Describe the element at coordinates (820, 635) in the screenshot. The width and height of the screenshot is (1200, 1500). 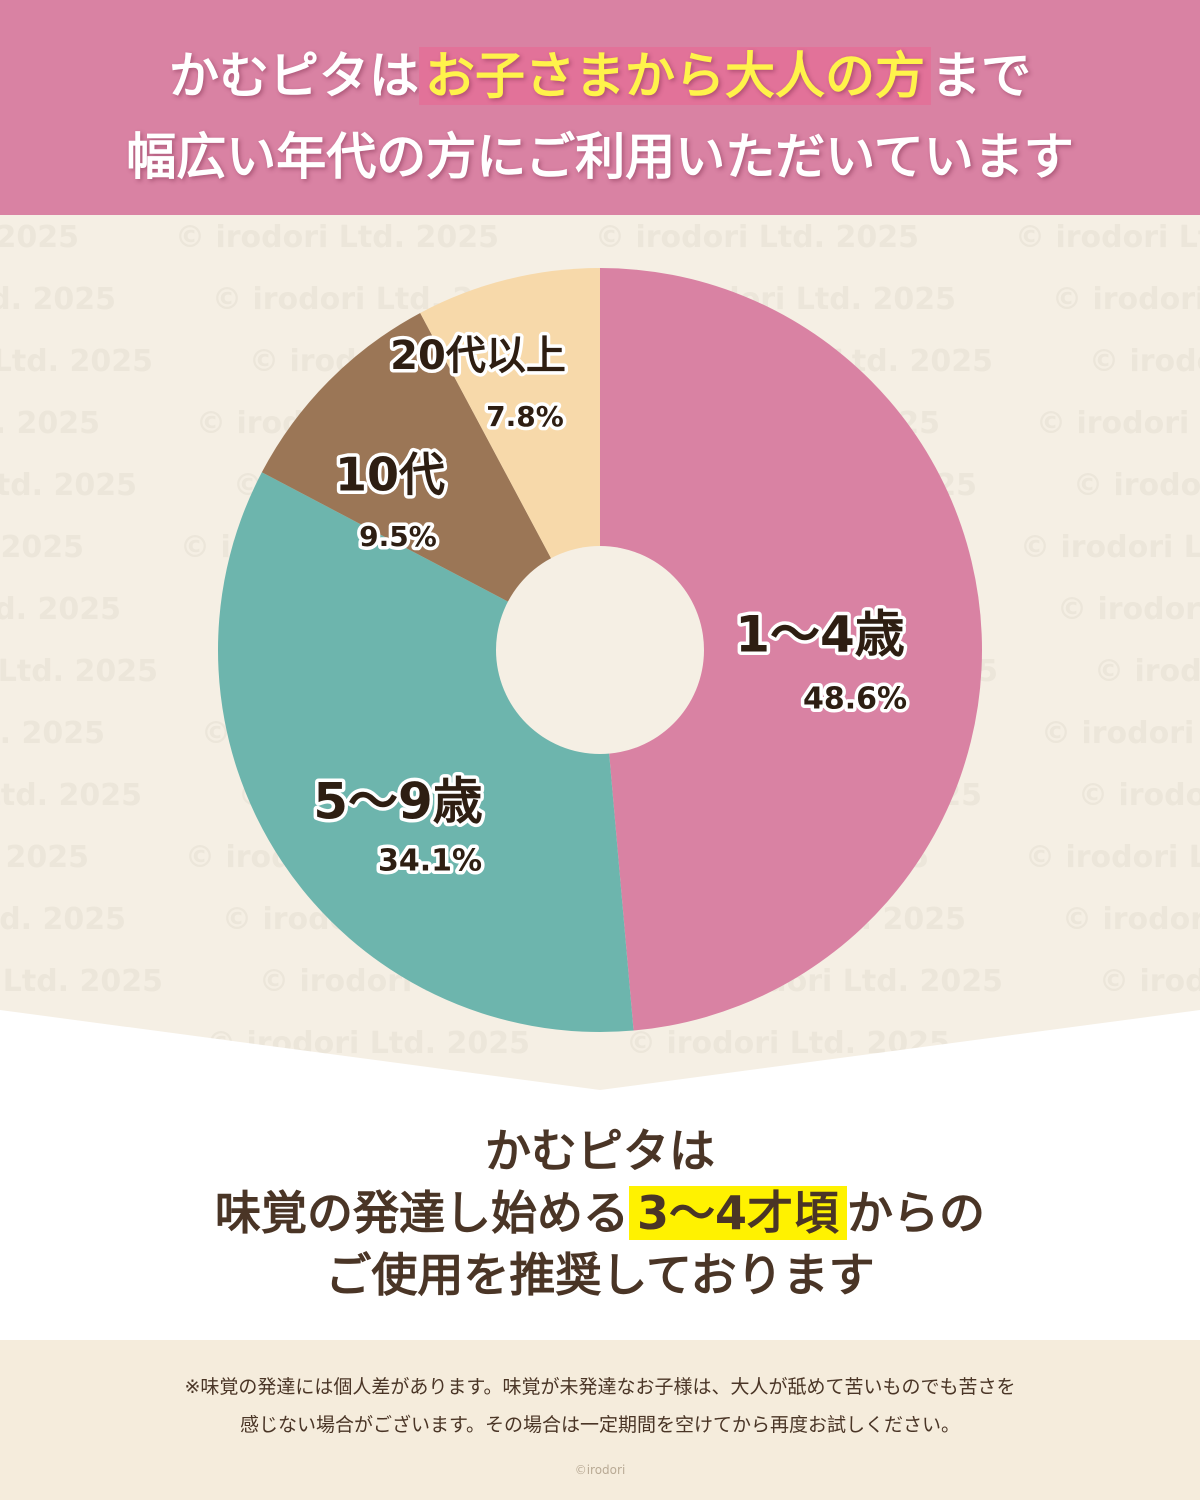
I see `slice-label: 1〜4歳` at that location.